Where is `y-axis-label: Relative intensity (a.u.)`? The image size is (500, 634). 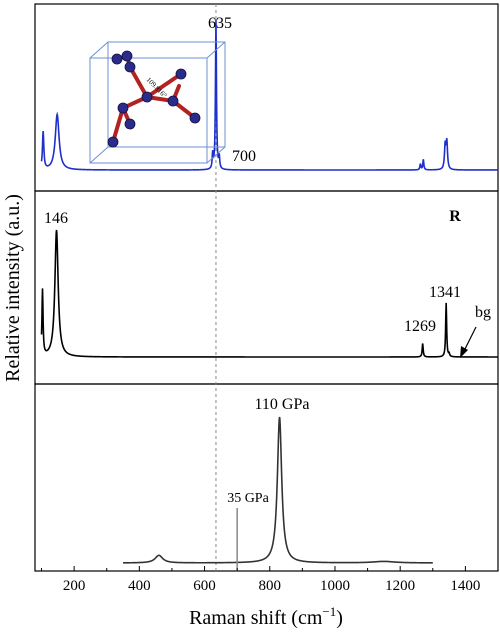 y-axis-label: Relative intensity (a.u.) is located at coordinates (13, 288).